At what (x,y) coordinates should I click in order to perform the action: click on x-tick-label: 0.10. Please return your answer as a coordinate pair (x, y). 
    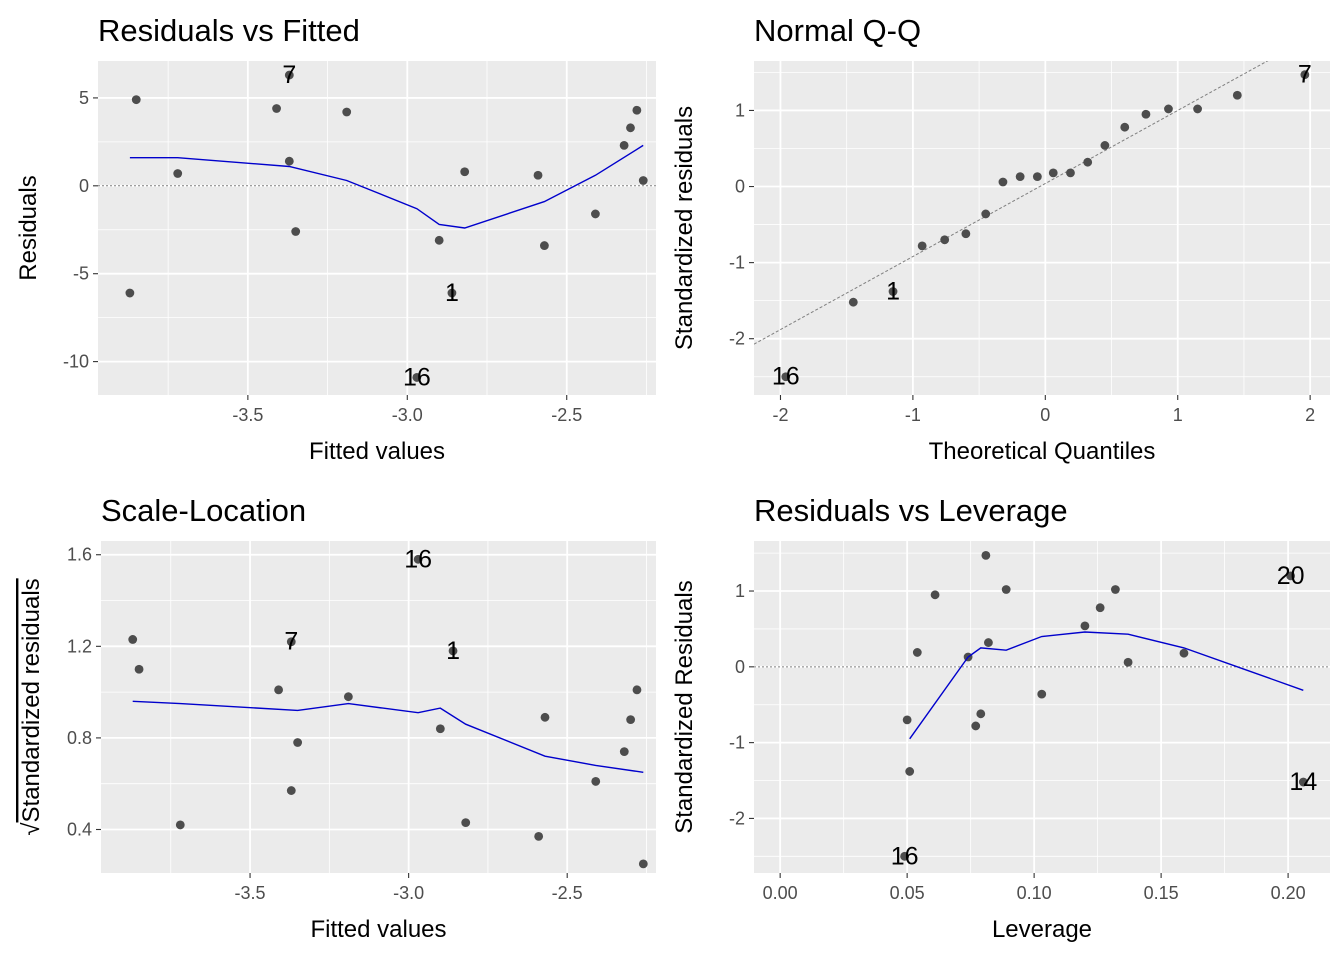
    Looking at the image, I should click on (1034, 893).